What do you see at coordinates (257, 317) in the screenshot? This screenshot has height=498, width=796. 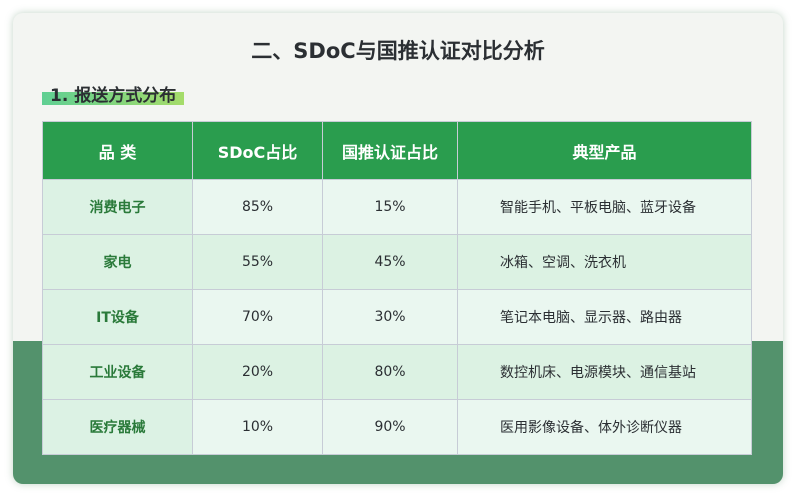 I see `sdoc-cell: 70%` at bounding box center [257, 317].